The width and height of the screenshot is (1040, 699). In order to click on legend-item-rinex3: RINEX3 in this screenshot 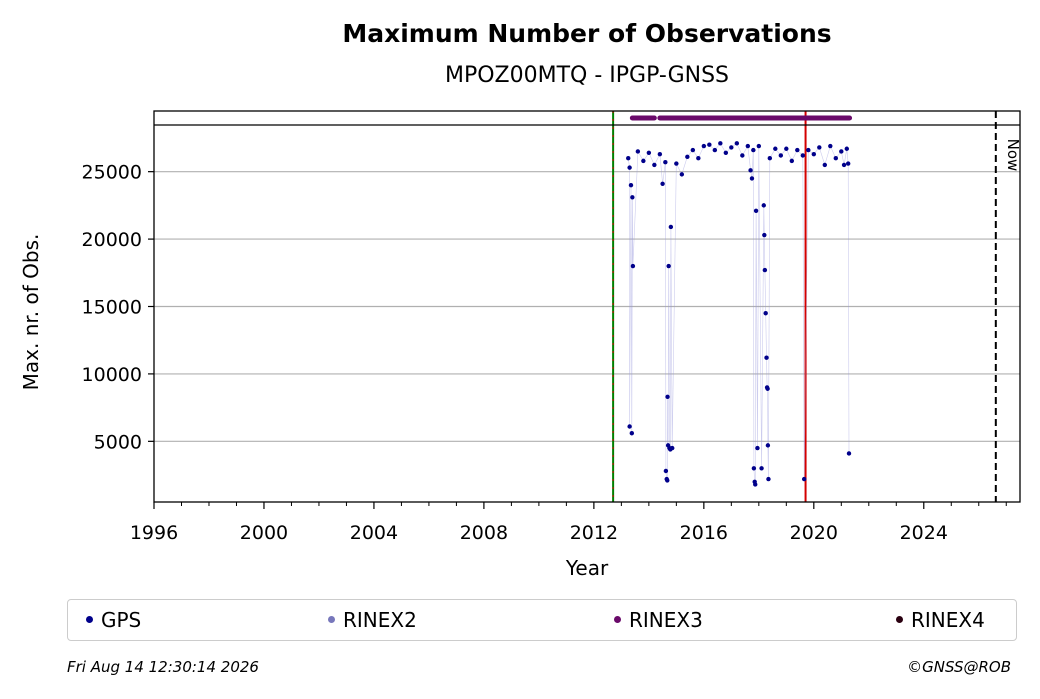, I will do `click(658, 620)`.